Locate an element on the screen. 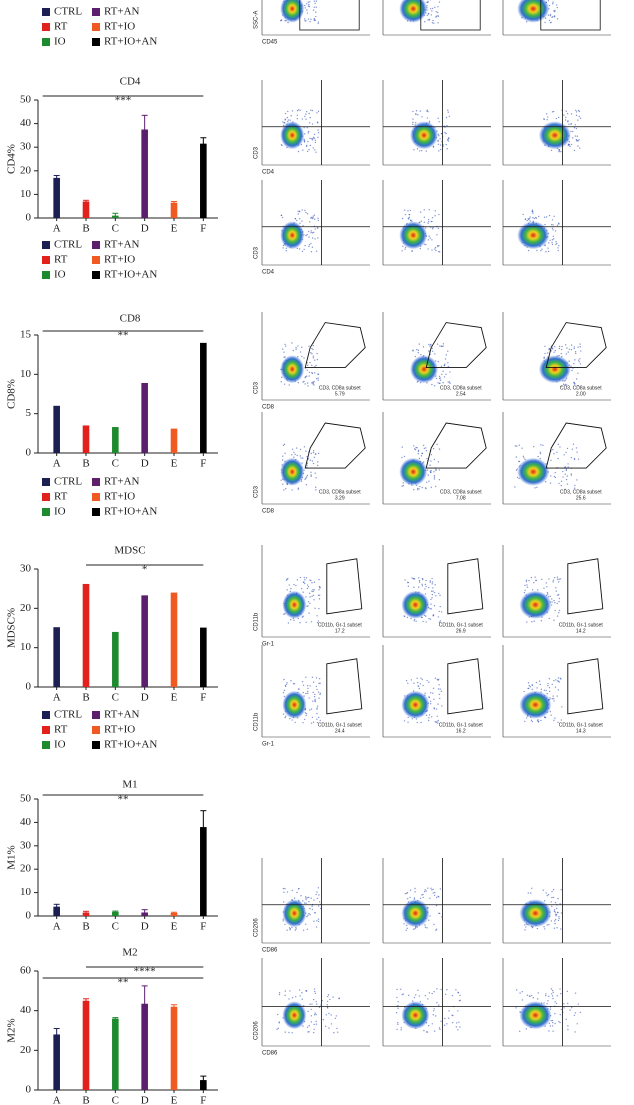 This screenshot has height=1105, width=634. gate is located at coordinates (450, 15).